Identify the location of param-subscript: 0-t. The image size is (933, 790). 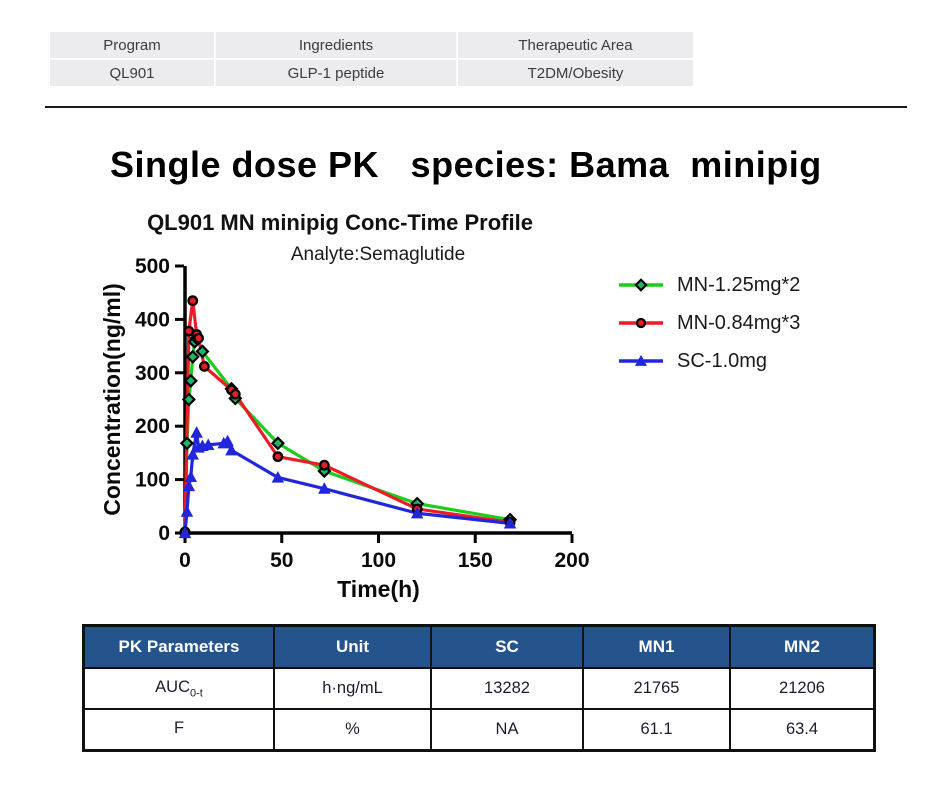
(196, 693).